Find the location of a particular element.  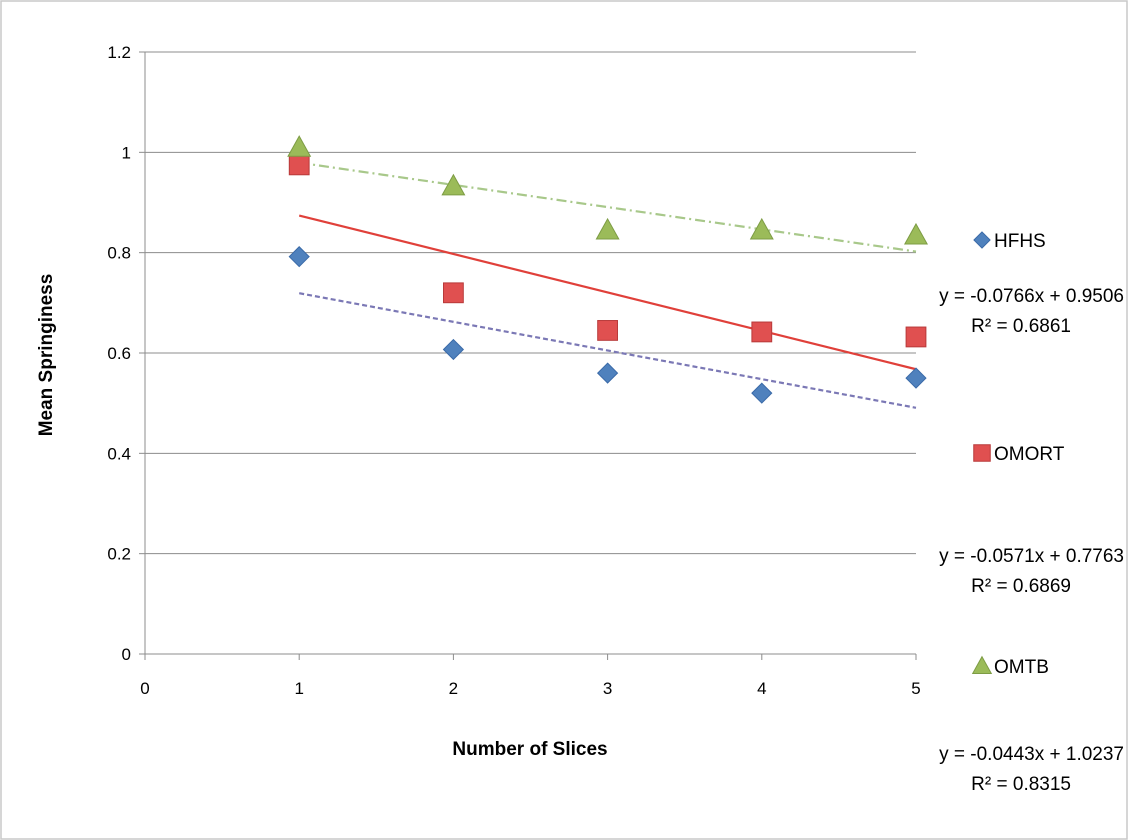

legend-marker-hfhs is located at coordinates (982, 240).